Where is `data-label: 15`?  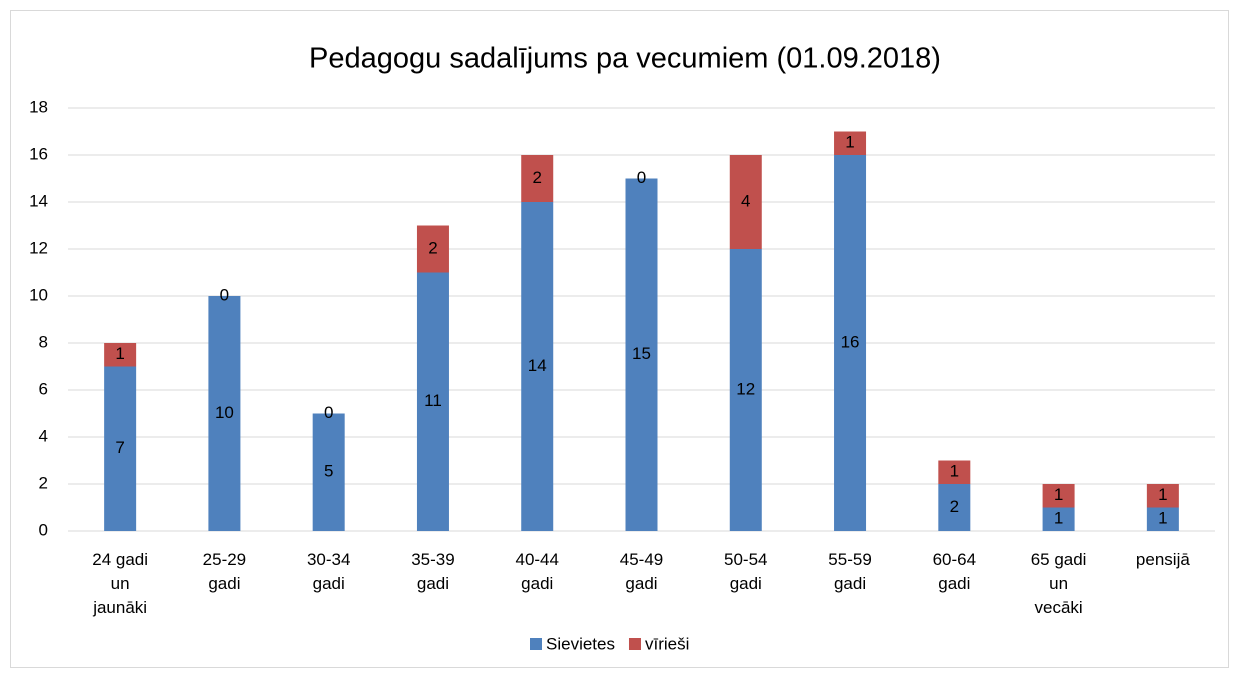 data-label: 15 is located at coordinates (641, 353).